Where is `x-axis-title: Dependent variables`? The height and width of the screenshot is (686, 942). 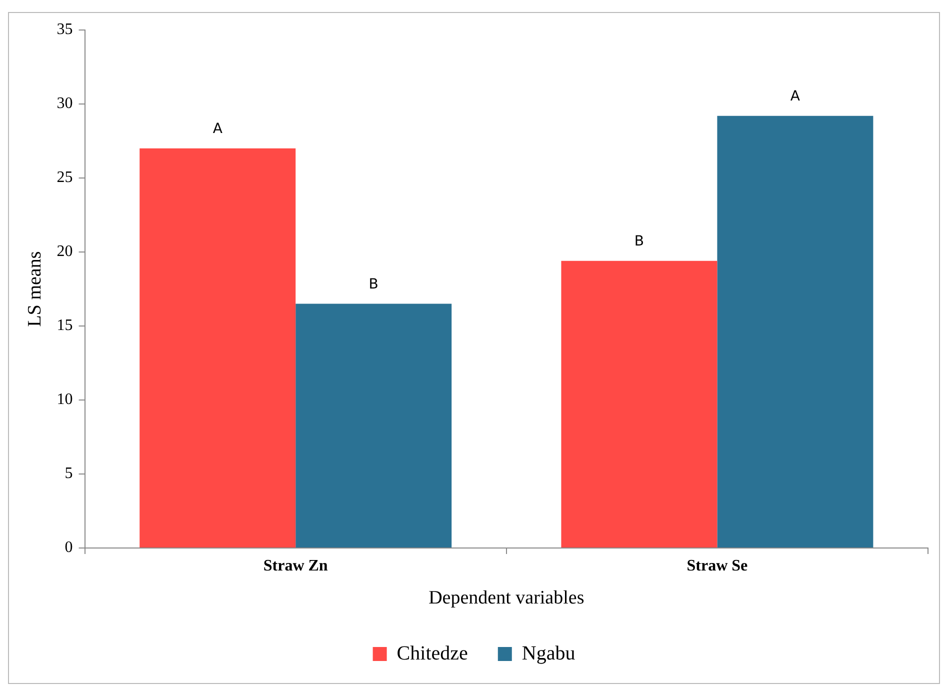
x-axis-title: Dependent variables is located at coordinates (506, 598).